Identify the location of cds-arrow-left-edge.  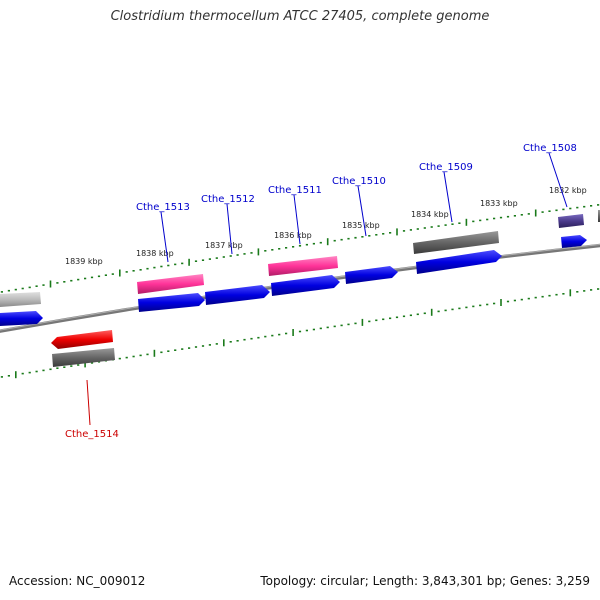
(21, 318).